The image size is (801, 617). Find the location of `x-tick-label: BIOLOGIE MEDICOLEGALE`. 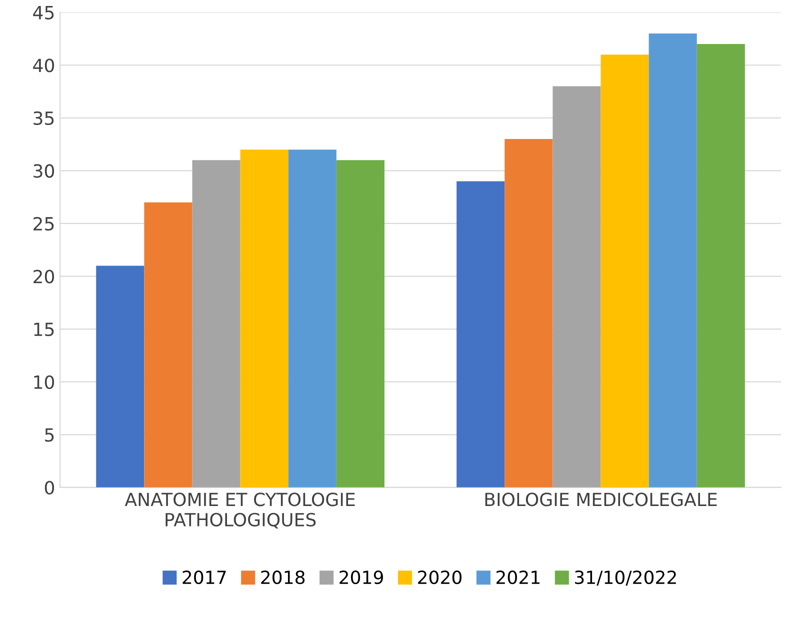

x-tick-label: BIOLOGIE MEDICOLEGALE is located at coordinates (601, 499).